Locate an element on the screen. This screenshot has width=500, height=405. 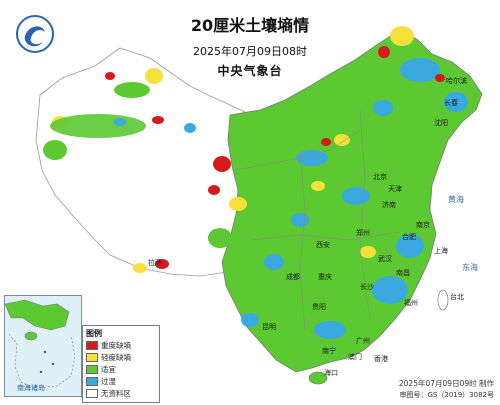
yellow-sea-label: 黄海 is located at coordinates (456, 199).